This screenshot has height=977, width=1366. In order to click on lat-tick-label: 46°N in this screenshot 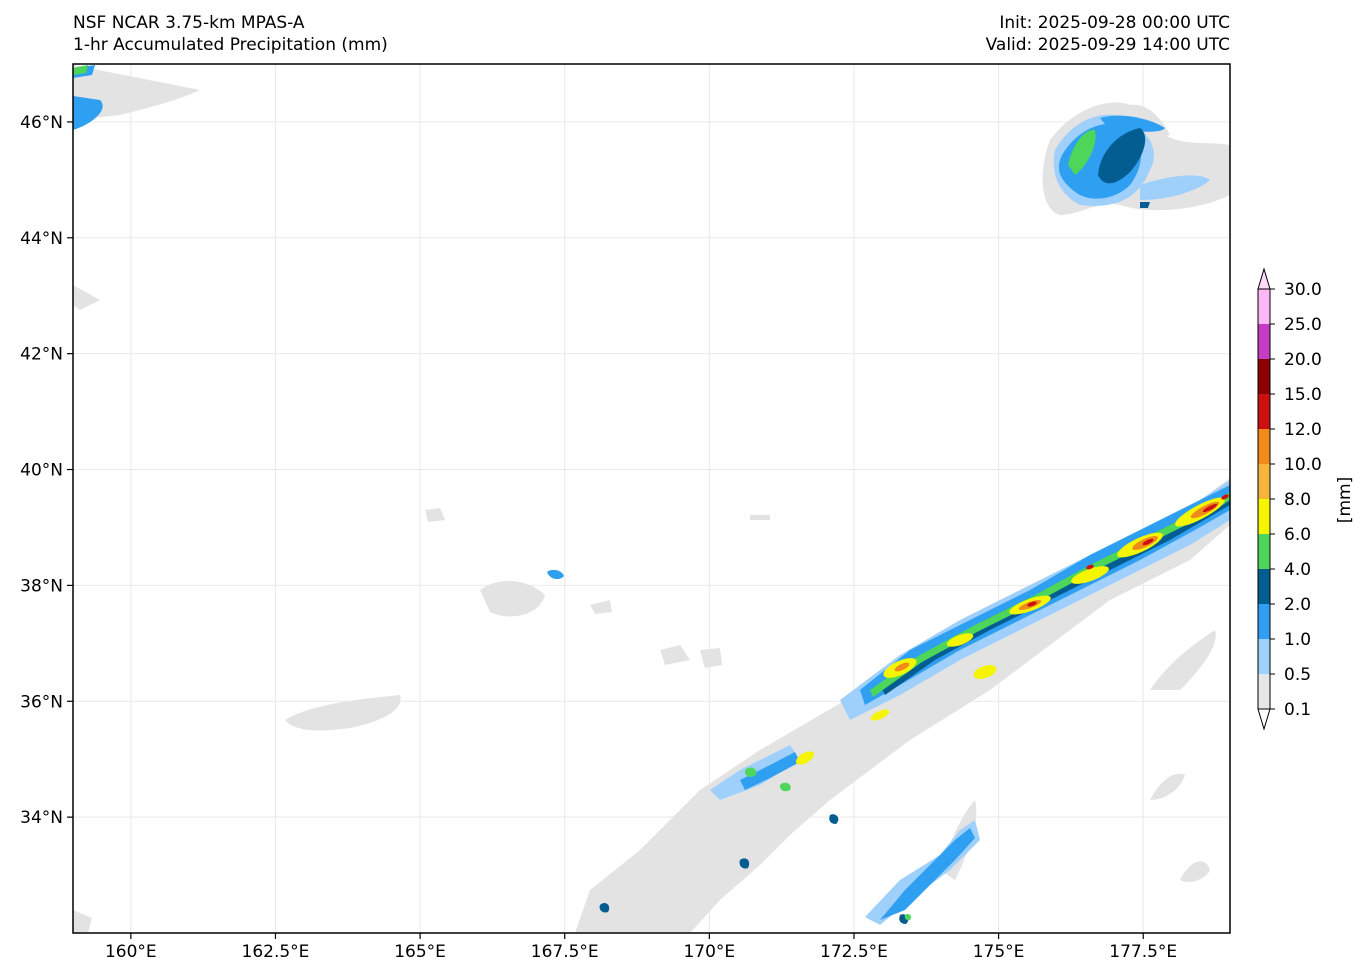, I will do `click(41, 123)`.